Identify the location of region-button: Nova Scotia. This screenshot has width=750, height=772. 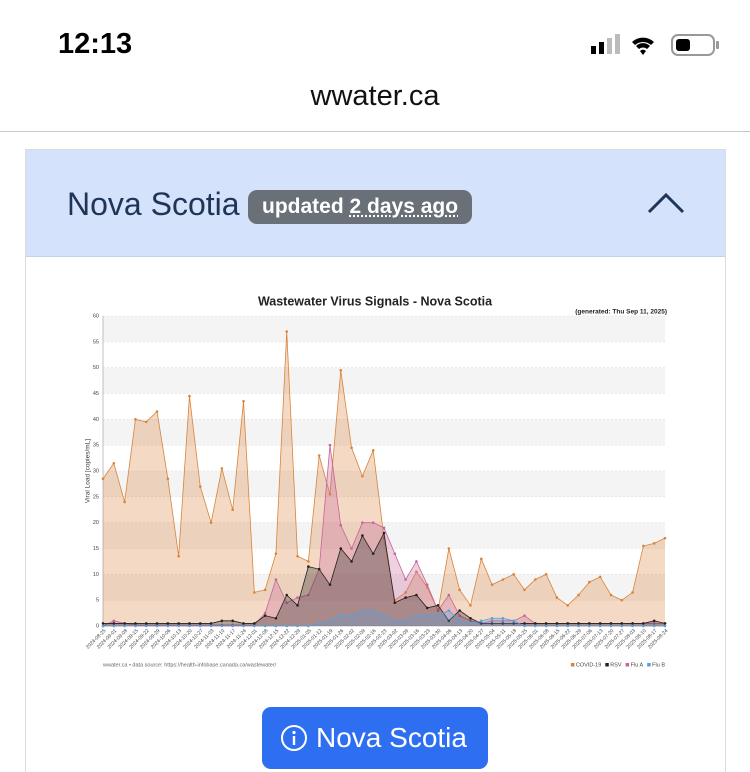
(375, 738).